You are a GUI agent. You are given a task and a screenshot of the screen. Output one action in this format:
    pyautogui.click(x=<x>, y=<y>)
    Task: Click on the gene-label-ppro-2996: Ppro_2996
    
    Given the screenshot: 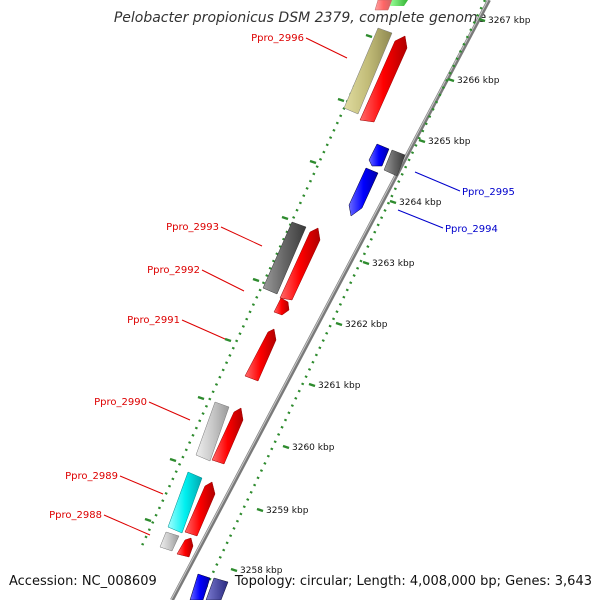 What is the action you would take?
    pyautogui.click(x=277, y=38)
    